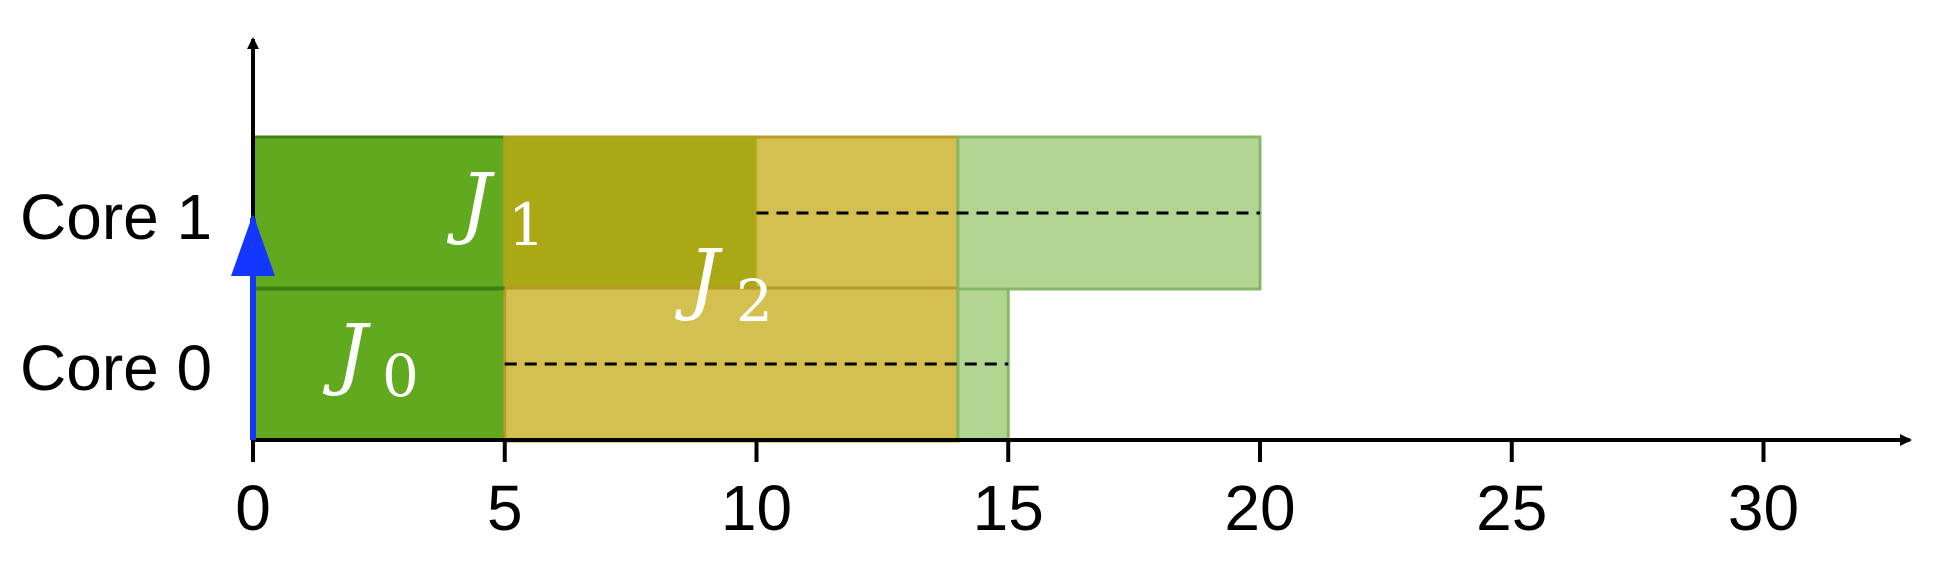 Image resolution: width=1945 pixels, height=570 pixels. What do you see at coordinates (756, 508) in the screenshot?
I see `x-tick-label-2: 10` at bounding box center [756, 508].